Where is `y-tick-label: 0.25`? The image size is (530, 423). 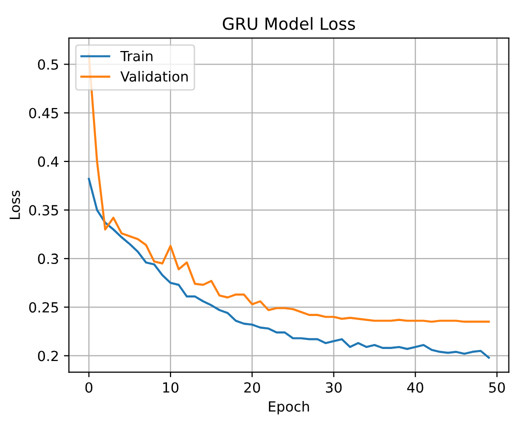 y-tick-label: 0.25 is located at coordinates (43, 307).